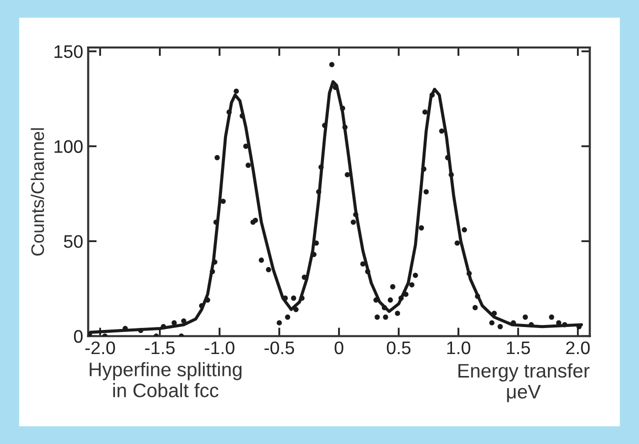 The image size is (639, 444). What do you see at coordinates (37, 192) in the screenshot?
I see `y-axis-title: Counts/Channel` at bounding box center [37, 192].